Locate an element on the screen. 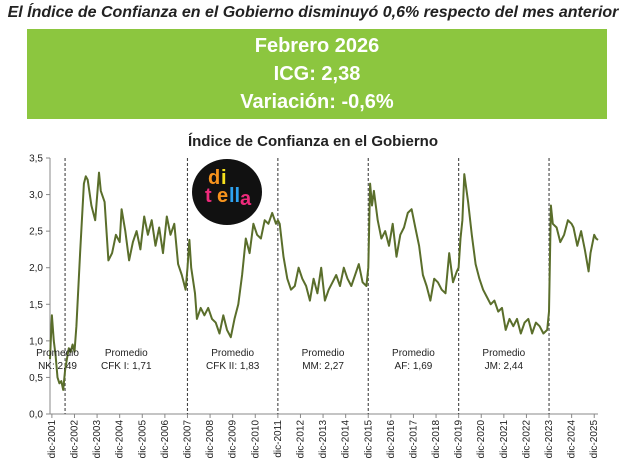 This screenshot has height=471, width=626. x-tick-label: dic-2018 is located at coordinates (436, 439).